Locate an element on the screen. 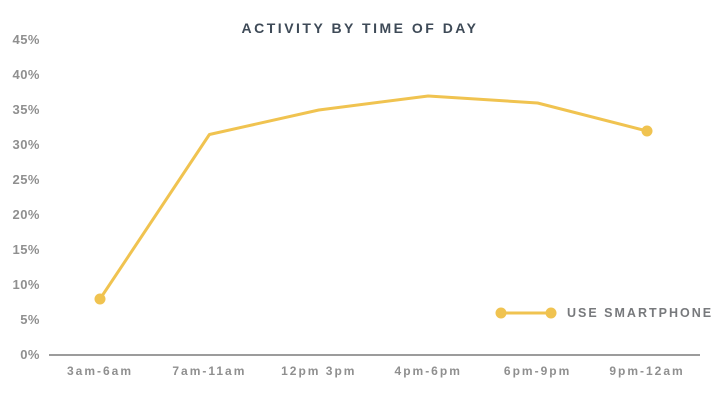 Image resolution: width=720 pixels, height=403 pixels. x-axis-label: 3am-6am is located at coordinates (100, 371).